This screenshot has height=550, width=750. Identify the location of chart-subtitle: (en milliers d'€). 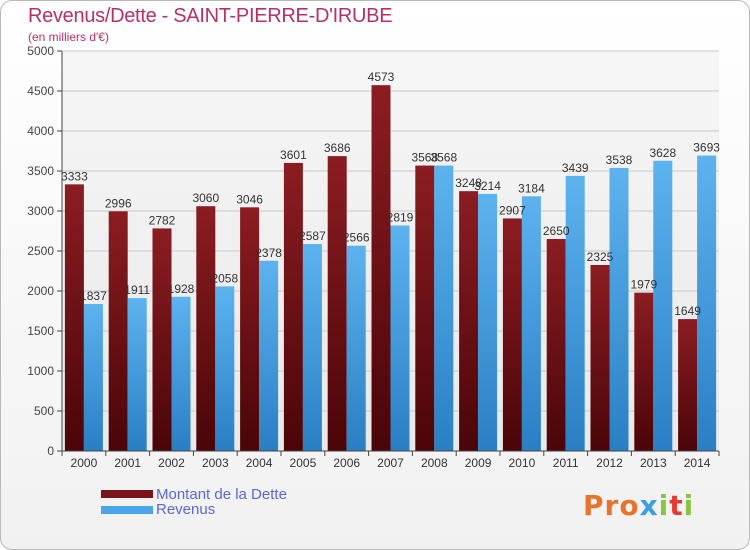
(68, 37).